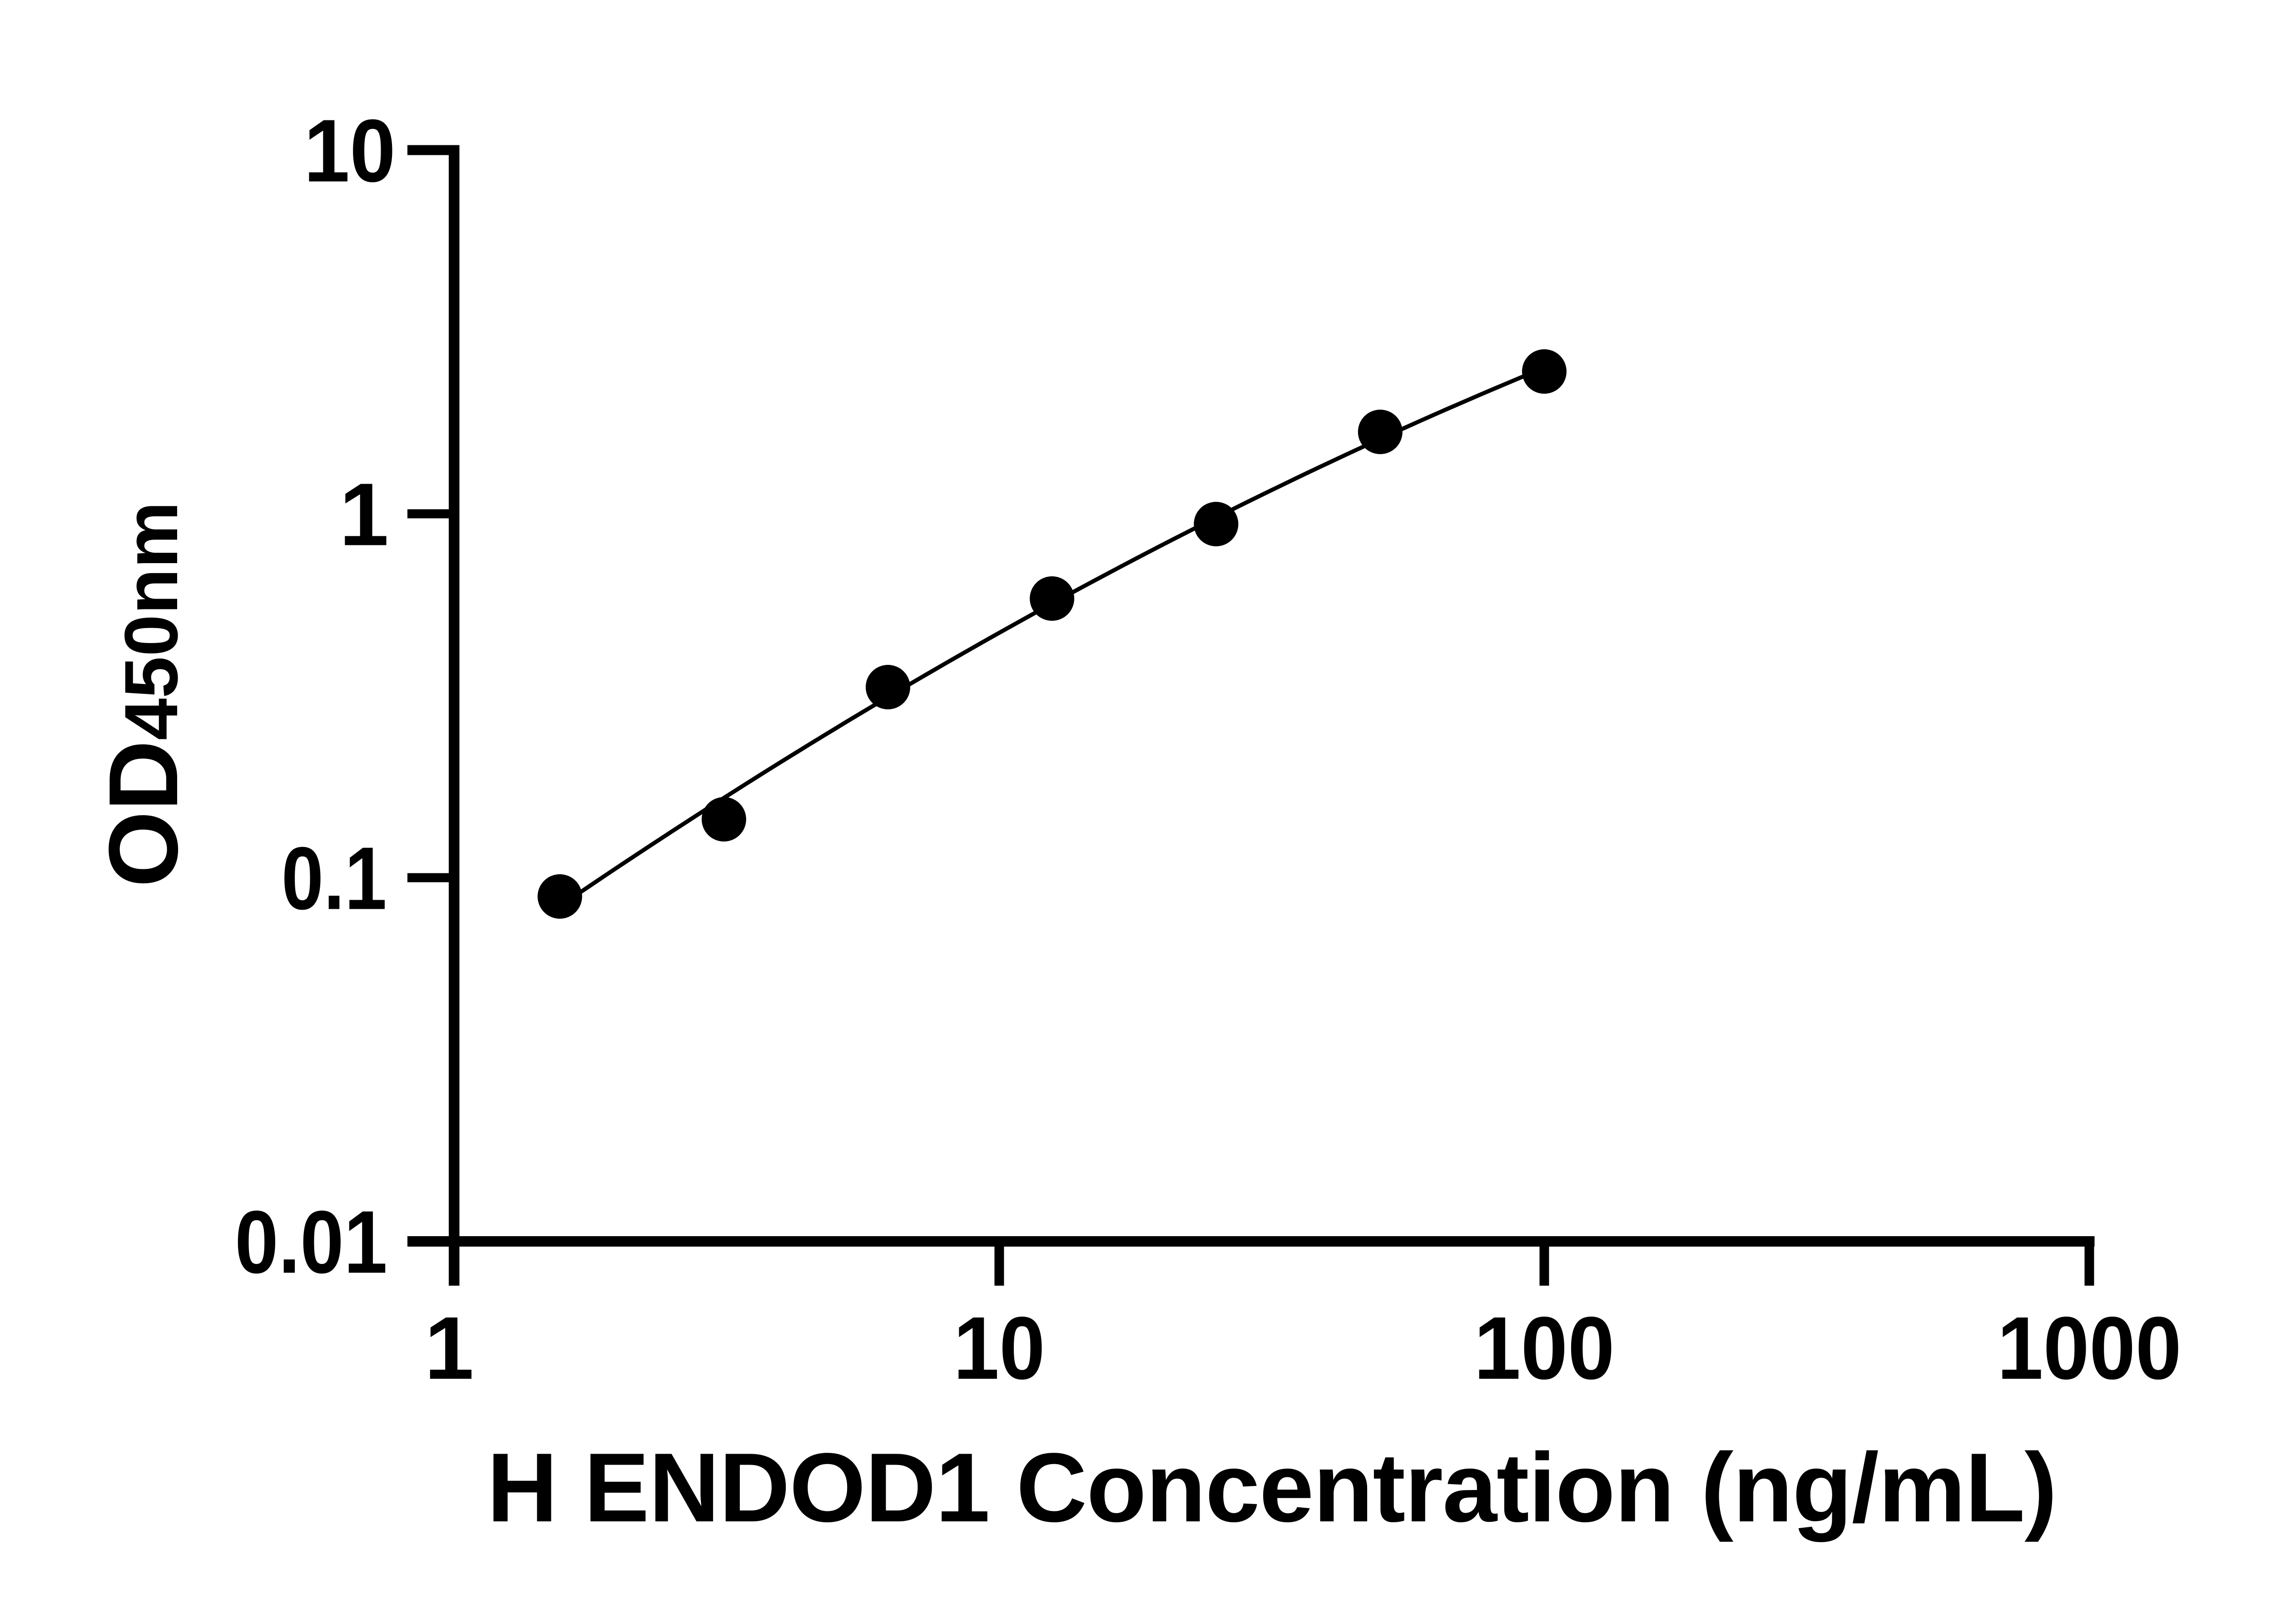  I want to click on svg-text: 0.01, so click(311, 1242).